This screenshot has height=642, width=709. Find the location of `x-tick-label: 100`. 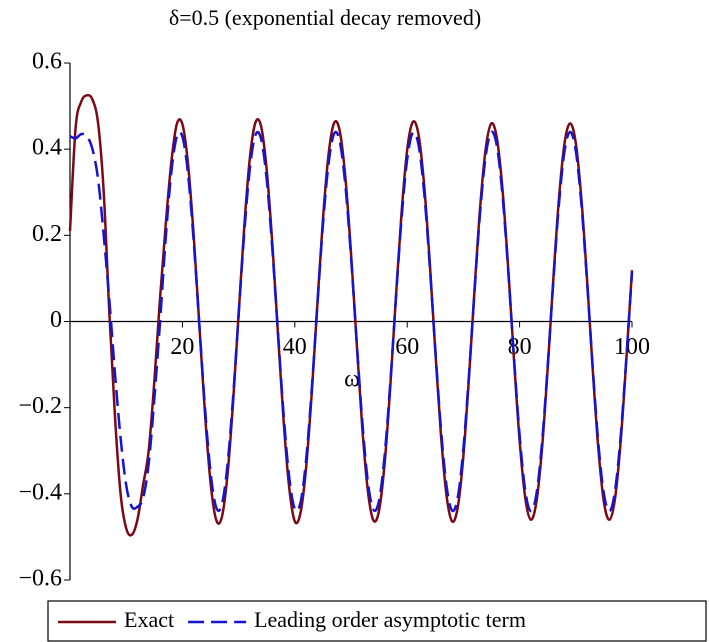

x-tick-label: 100 is located at coordinates (632, 347).